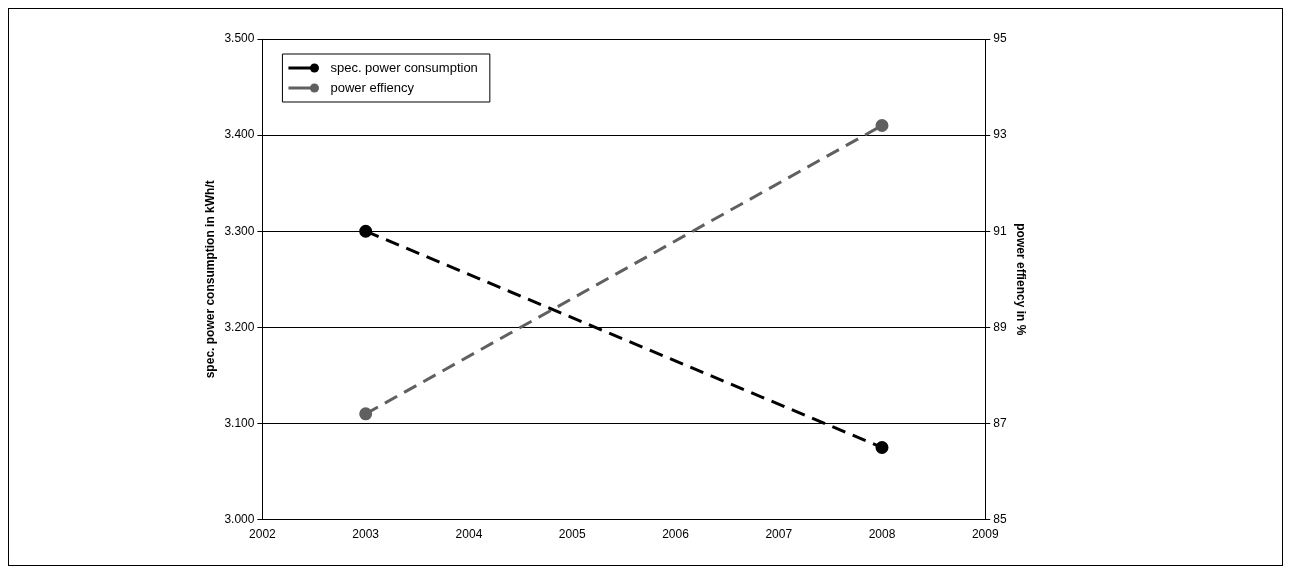 The image size is (1291, 574). Describe the element at coordinates (1000, 38) in the screenshot. I see `y2-tick-label: 95` at that location.